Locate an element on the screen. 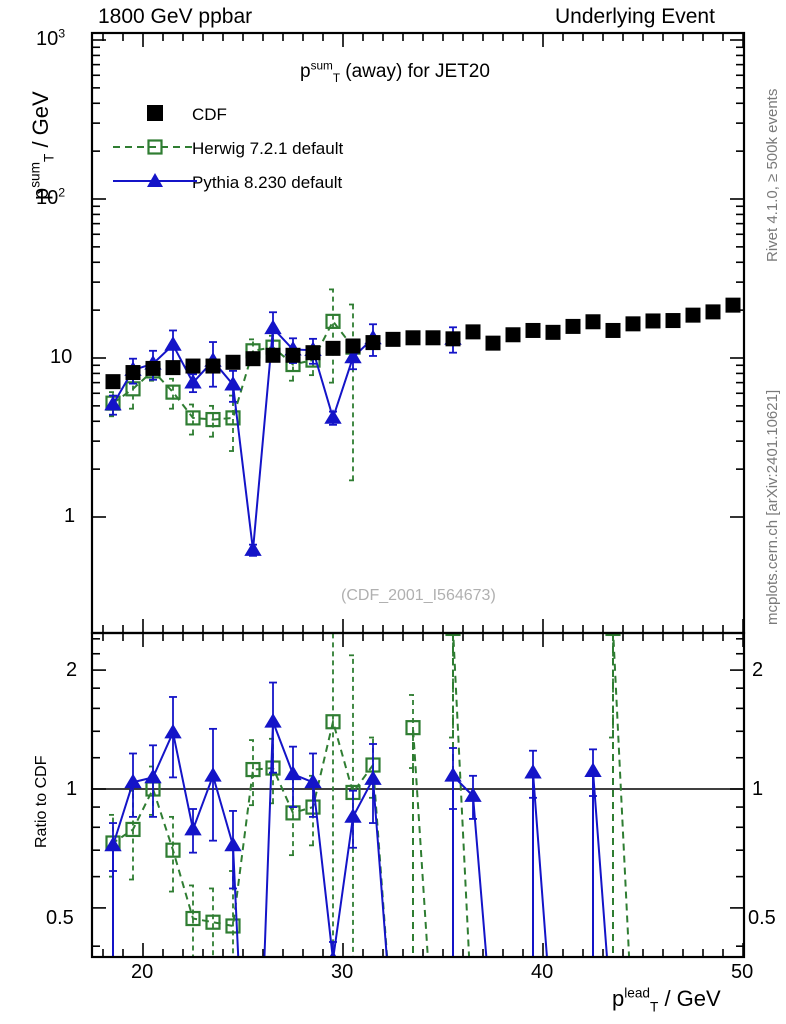  x-tick-40: 40 is located at coordinates (542, 972).